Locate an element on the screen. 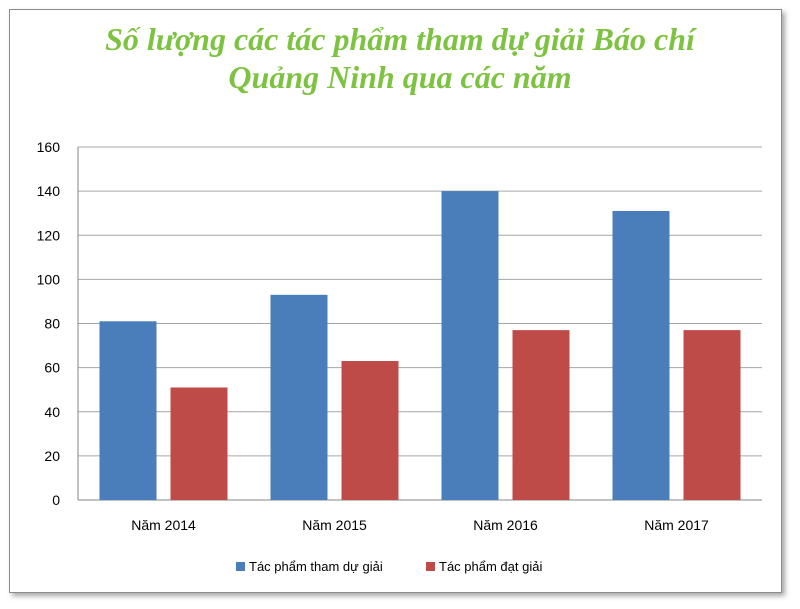  y-tick-label: 40 is located at coordinates (52, 412).